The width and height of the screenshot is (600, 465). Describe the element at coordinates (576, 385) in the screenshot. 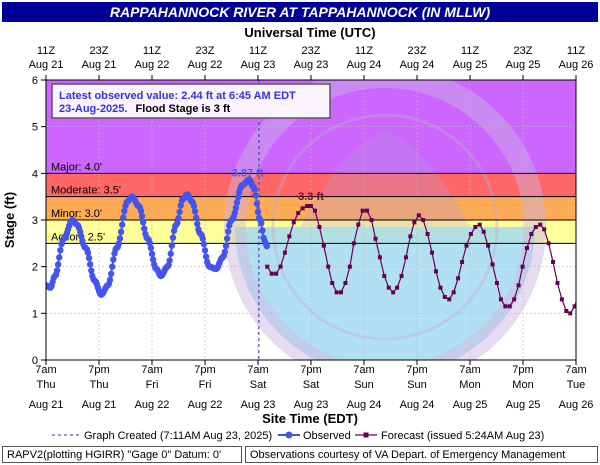

I see `x-bottom-tick-label: Tue` at that location.